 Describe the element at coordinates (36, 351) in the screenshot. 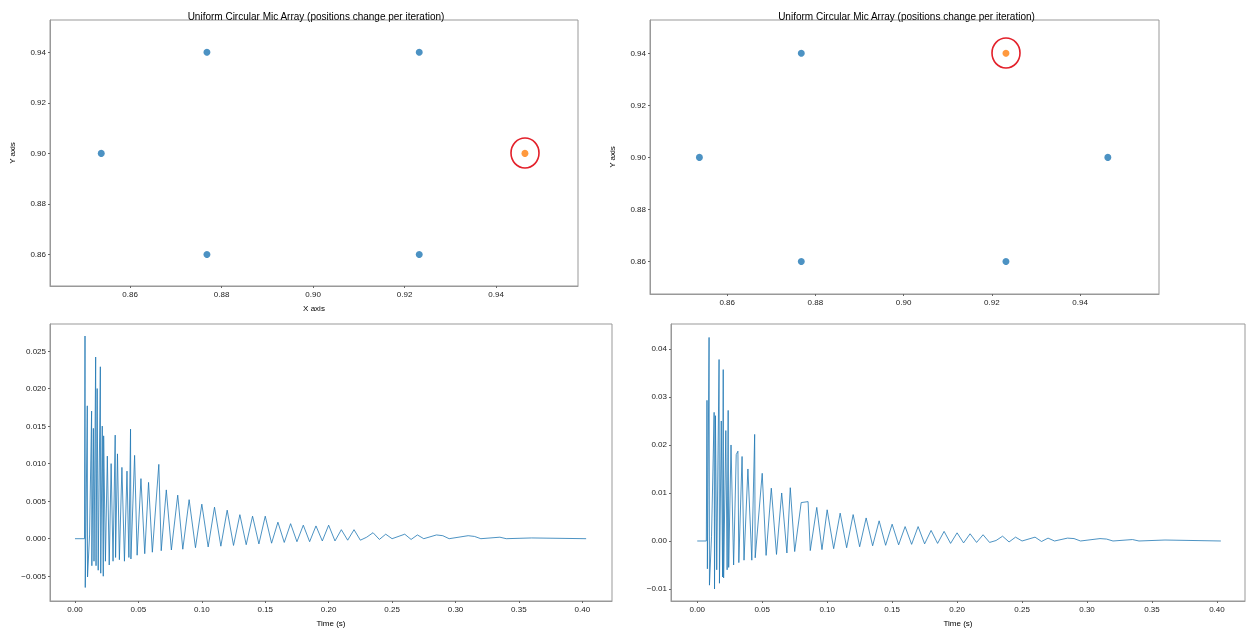

I see `y-tick-label: 0.025` at that location.